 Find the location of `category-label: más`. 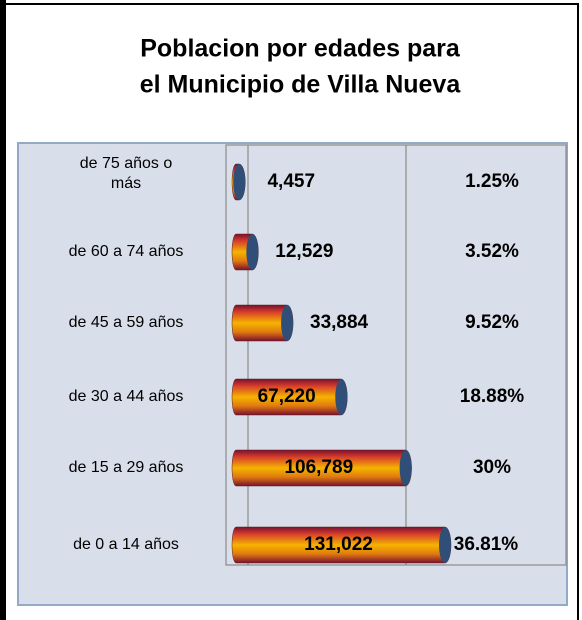

category-label: más is located at coordinates (126, 183).